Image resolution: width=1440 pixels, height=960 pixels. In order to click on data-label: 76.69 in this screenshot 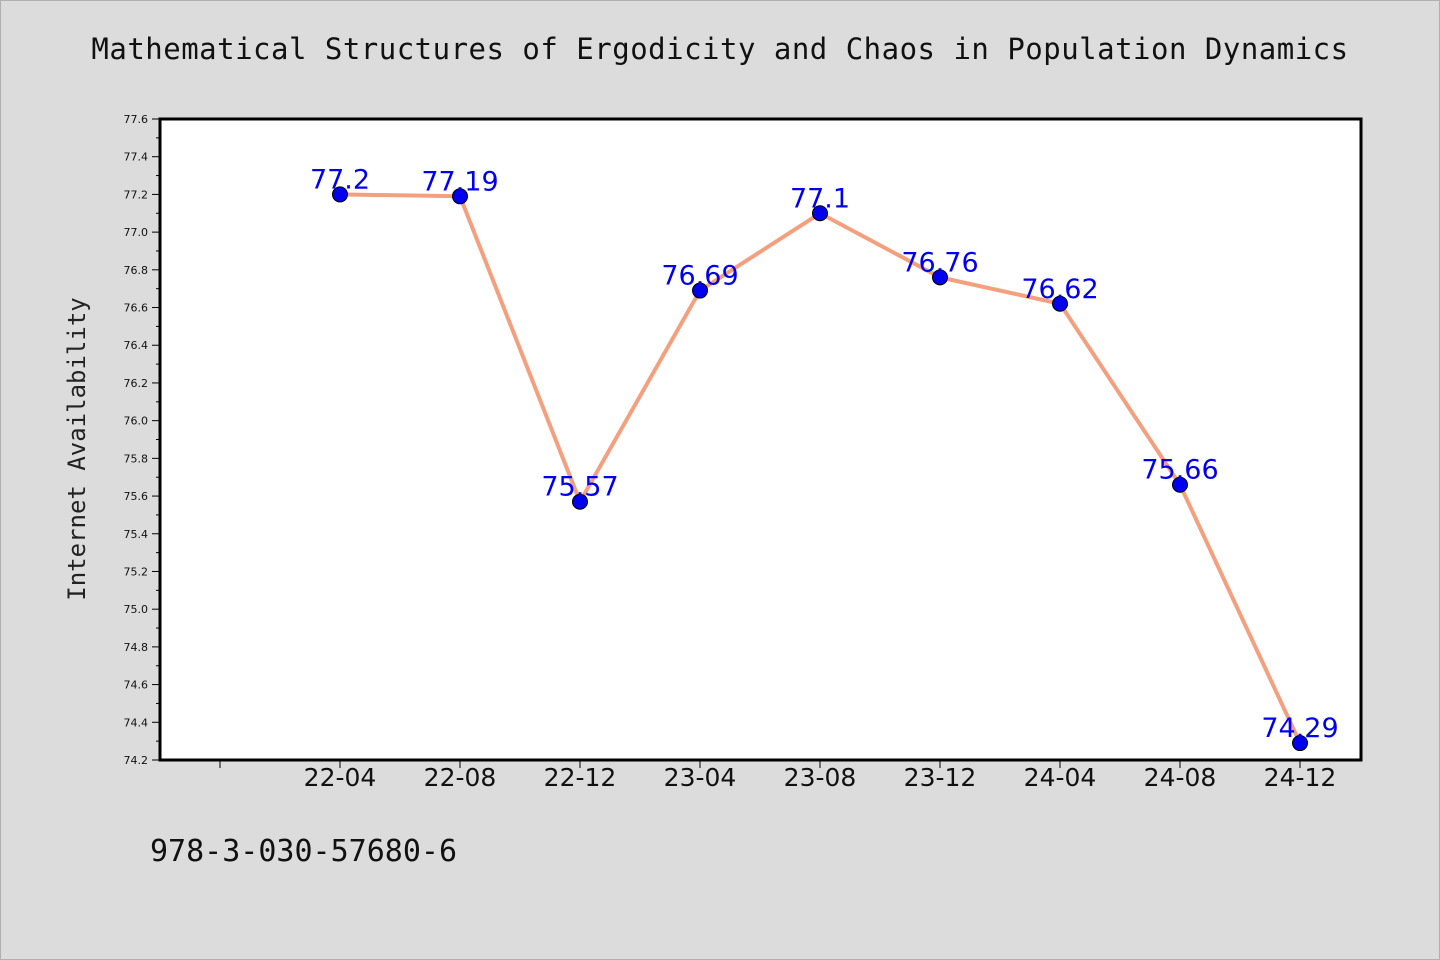, I will do `click(699, 276)`.